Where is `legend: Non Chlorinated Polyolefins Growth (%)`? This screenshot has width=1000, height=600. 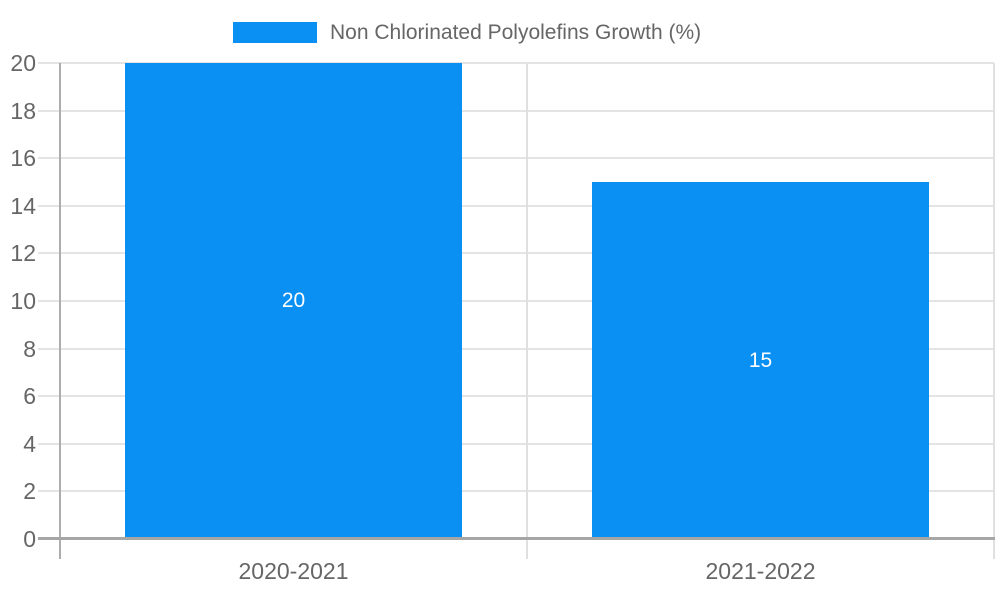 legend: Non Chlorinated Polyolefins Growth (%) is located at coordinates (467, 32).